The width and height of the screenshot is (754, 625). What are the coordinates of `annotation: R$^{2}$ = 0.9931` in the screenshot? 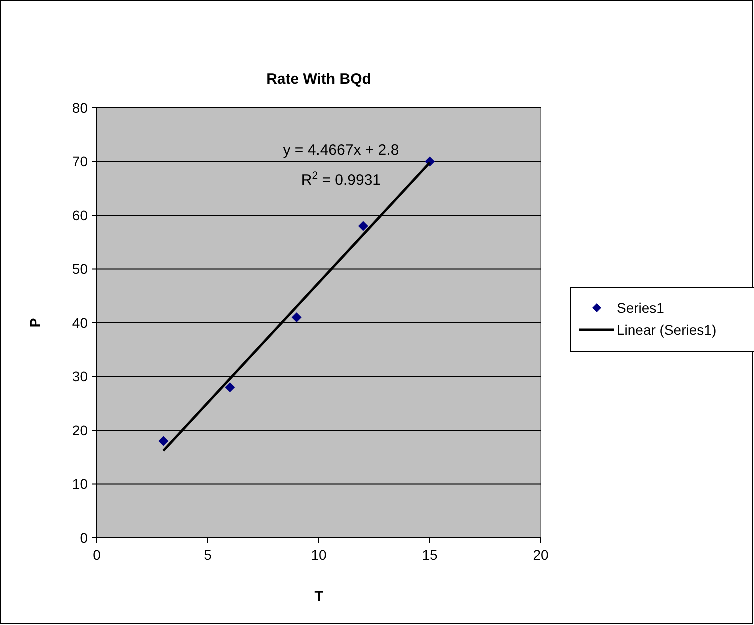 It's located at (341, 179).